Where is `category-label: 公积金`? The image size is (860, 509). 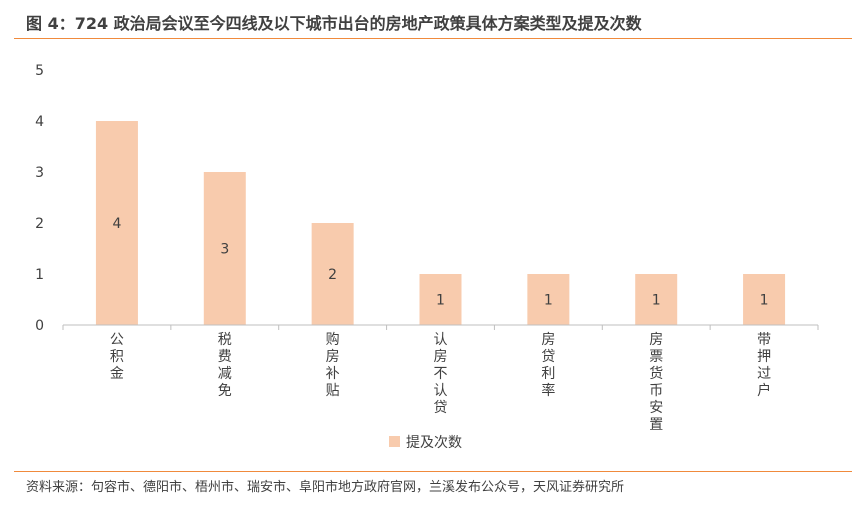 category-label: 公积金 is located at coordinates (117, 357).